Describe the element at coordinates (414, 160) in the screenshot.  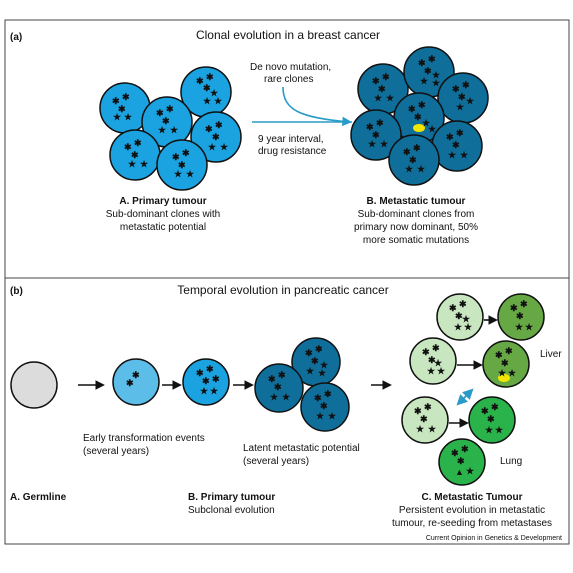
I see `tumour-cell` at that location.